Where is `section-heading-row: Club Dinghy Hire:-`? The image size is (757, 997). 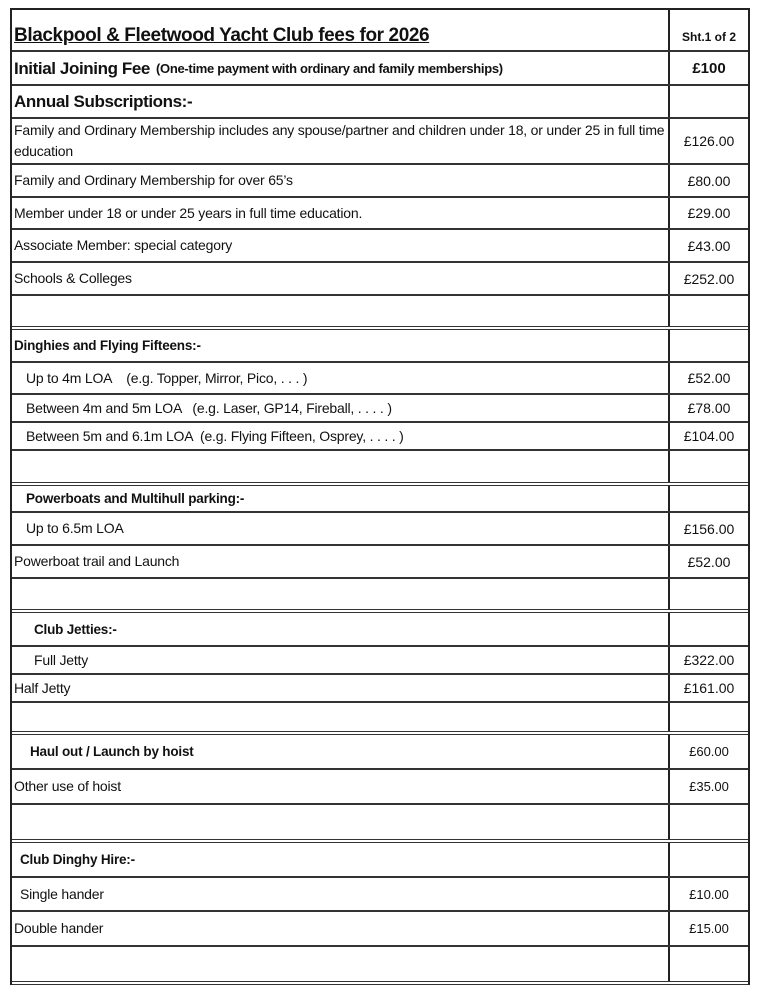 section-heading-row: Club Dinghy Hire:- is located at coordinates (380, 860).